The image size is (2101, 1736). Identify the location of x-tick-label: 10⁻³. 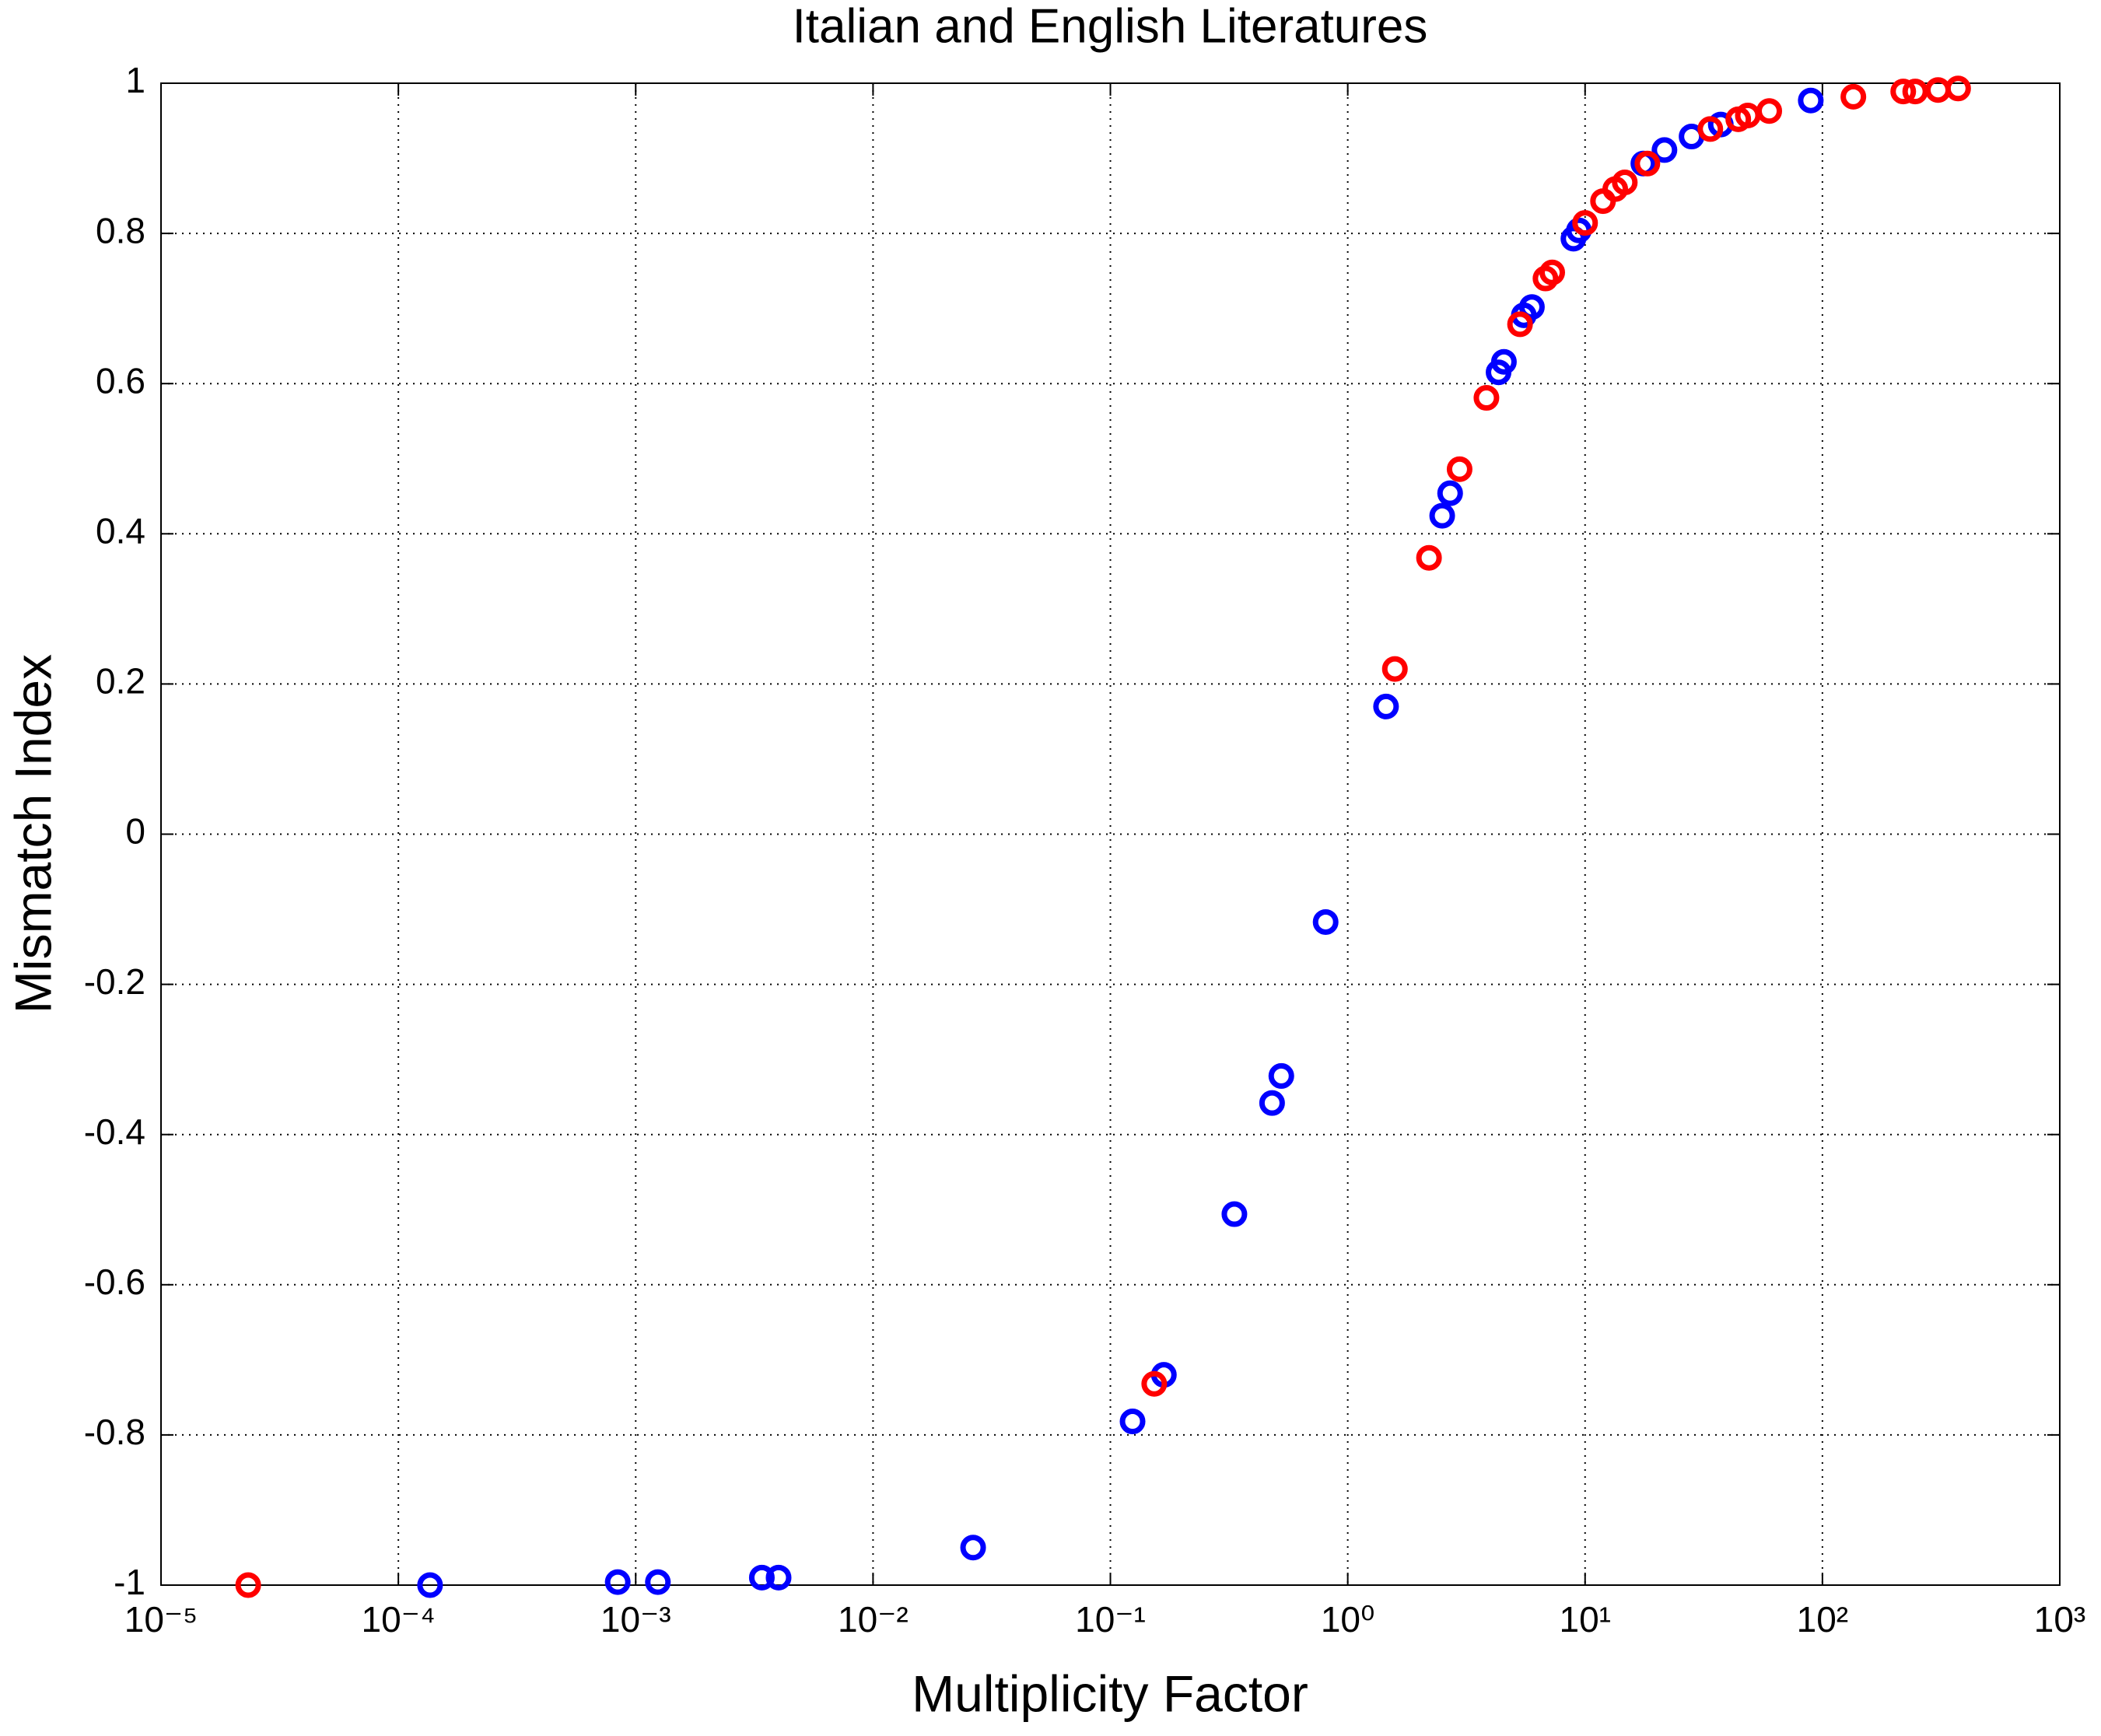
(636, 1619).